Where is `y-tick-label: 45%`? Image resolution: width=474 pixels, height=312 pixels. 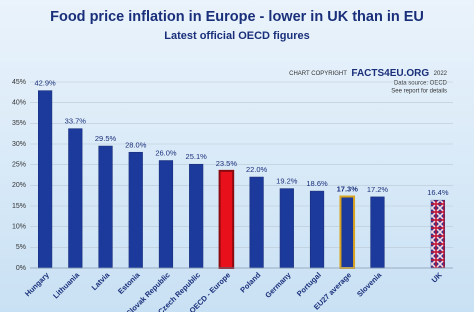 y-tick-label: 45% is located at coordinates (19, 82).